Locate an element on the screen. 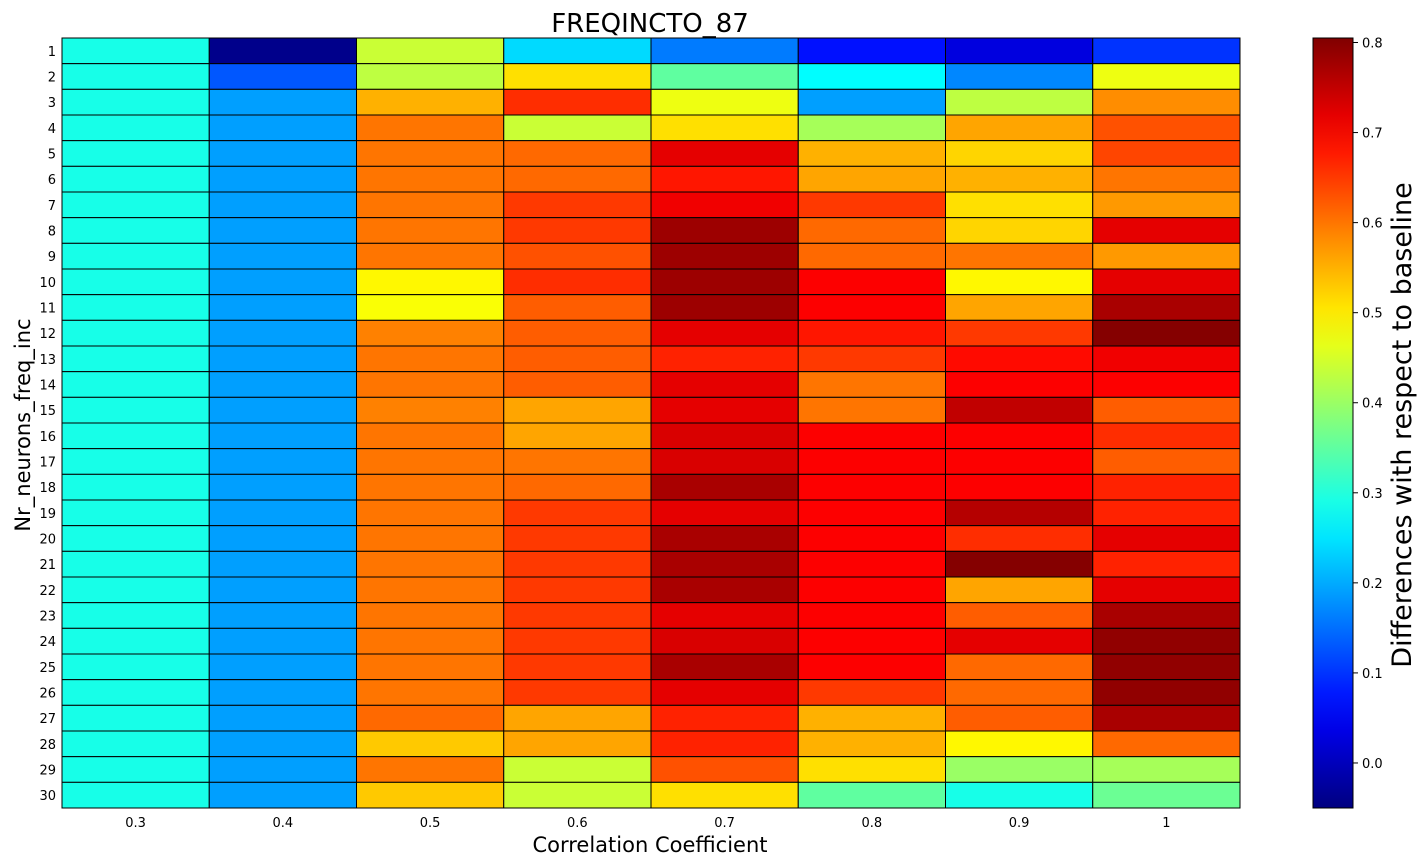 This screenshot has width=1426, height=866. y-tick-label: 23 is located at coordinates (47, 617).